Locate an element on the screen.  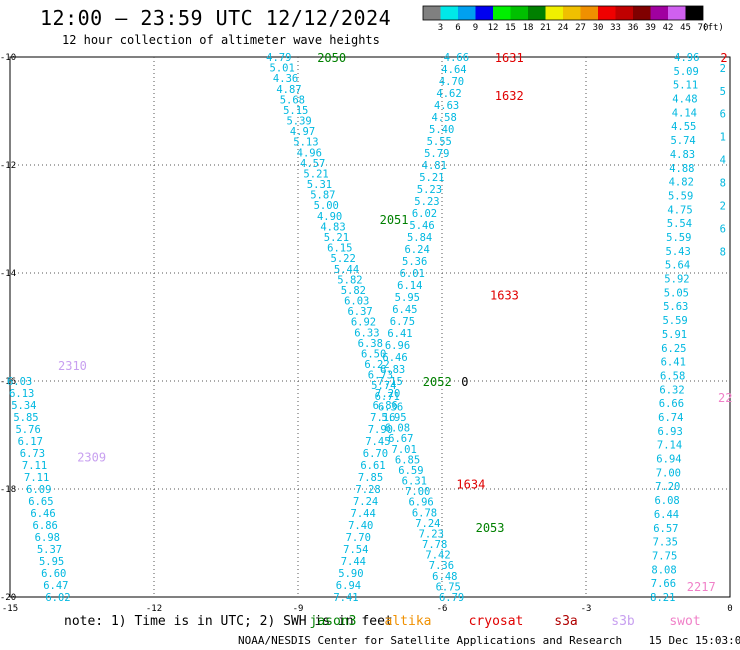
wave-height-point: 4.83 is located at coordinates (332, 227).